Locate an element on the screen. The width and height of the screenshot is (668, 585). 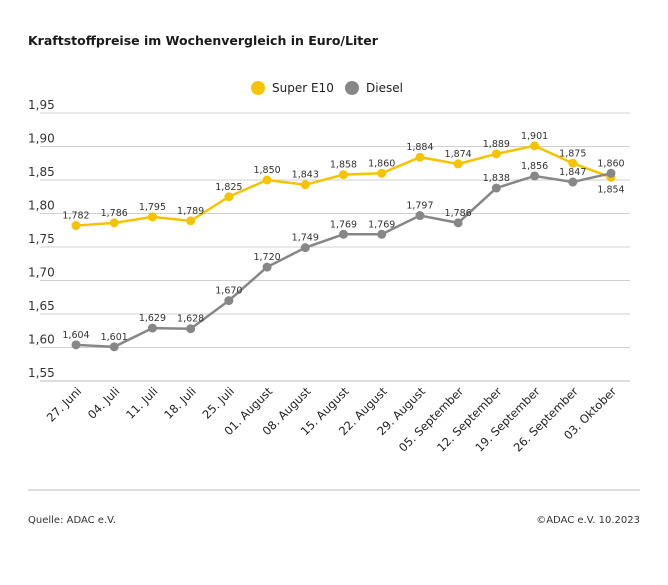
data-label: 1,889 is located at coordinates (496, 144).